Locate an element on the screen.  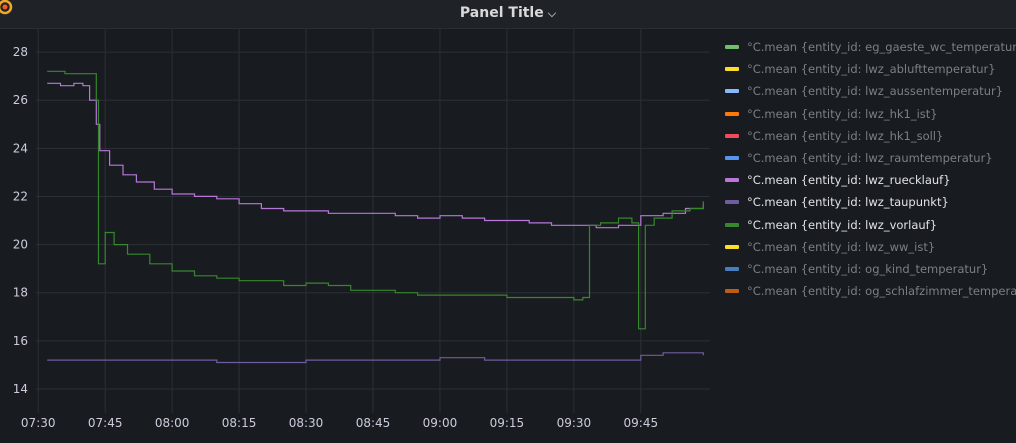
legend-item: °C.mean {entity_id: og_kind_temperatur} is located at coordinates (869, 269).